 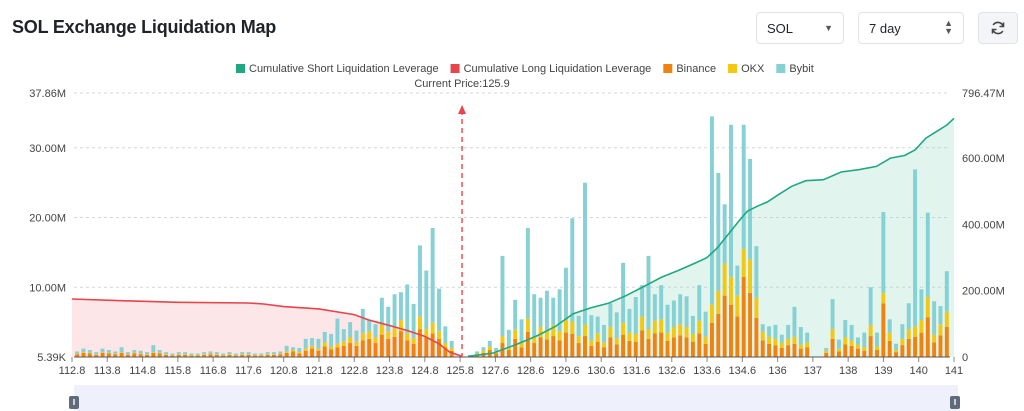 I want to click on y-left-tick-label: 5.39K, so click(x=51, y=358).